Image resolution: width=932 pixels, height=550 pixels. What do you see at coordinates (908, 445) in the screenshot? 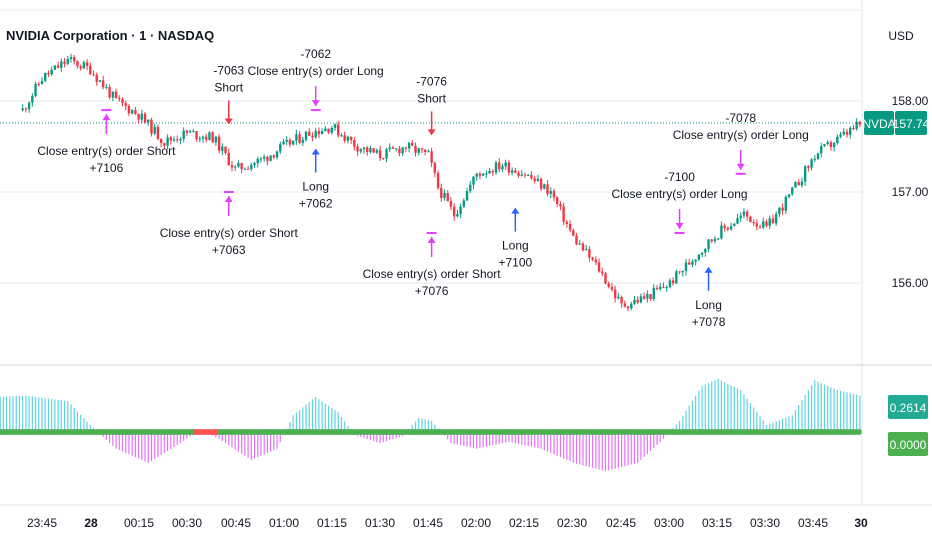
I see `zero-value-label: 0.0000` at bounding box center [908, 445].